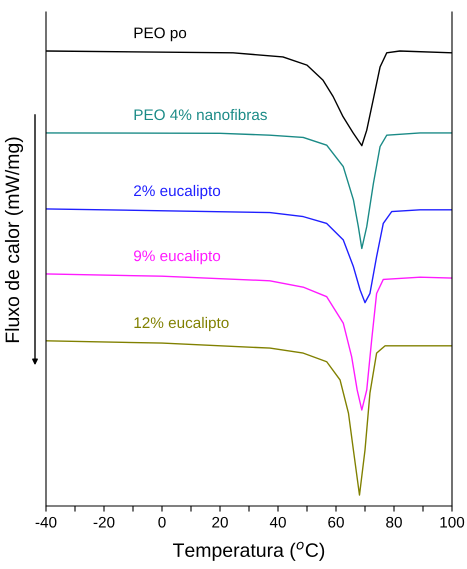  What do you see at coordinates (278, 522) in the screenshot?
I see `x-tick-label: 40` at bounding box center [278, 522].